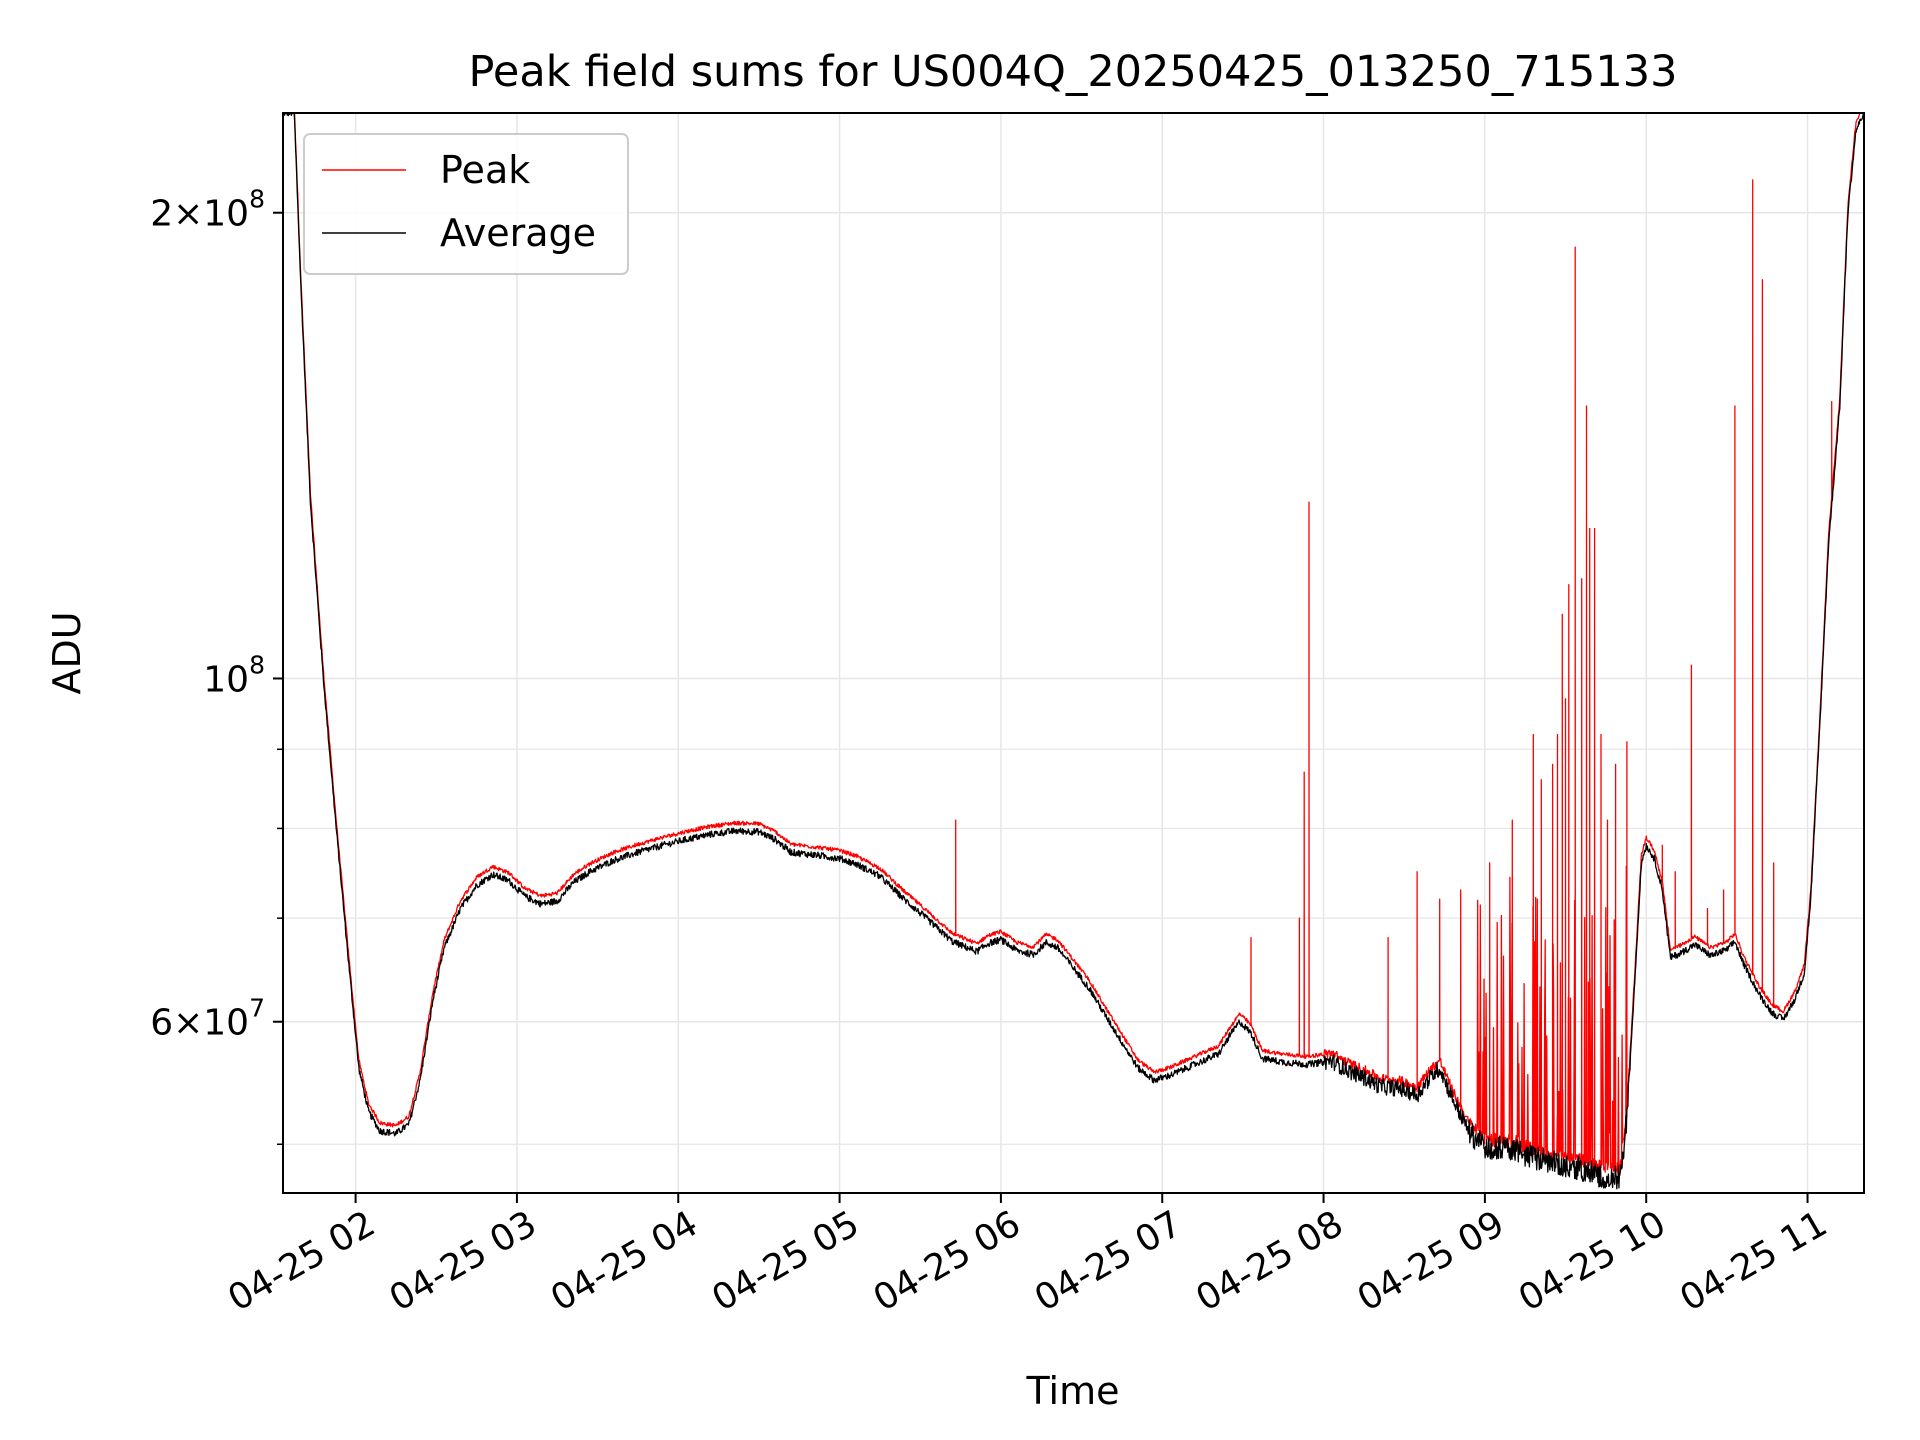 This screenshot has width=1920, height=1440. I want to click on legend-average-label: Average, so click(518, 233).